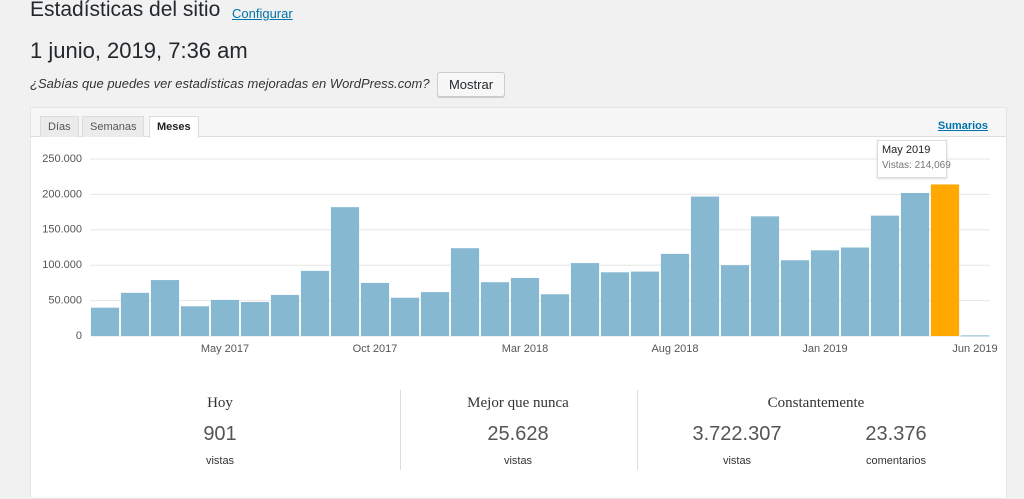 This screenshot has width=1024, height=499. Describe the element at coordinates (916, 165) in the screenshot. I see `tooltip-text: Vistas: 214,069` at that location.